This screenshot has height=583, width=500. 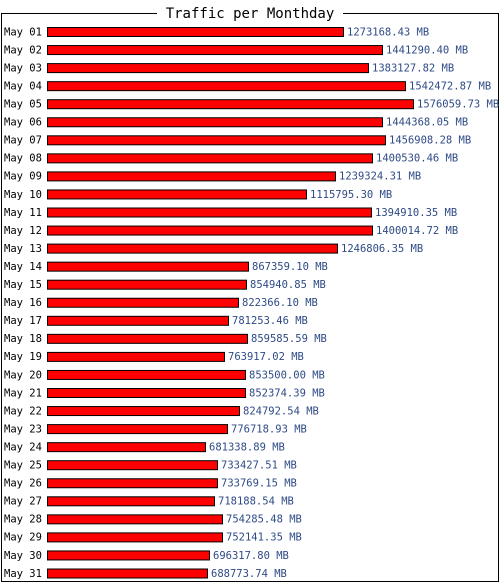 What do you see at coordinates (23, 68) in the screenshot?
I see `category-label: May 03` at bounding box center [23, 68].